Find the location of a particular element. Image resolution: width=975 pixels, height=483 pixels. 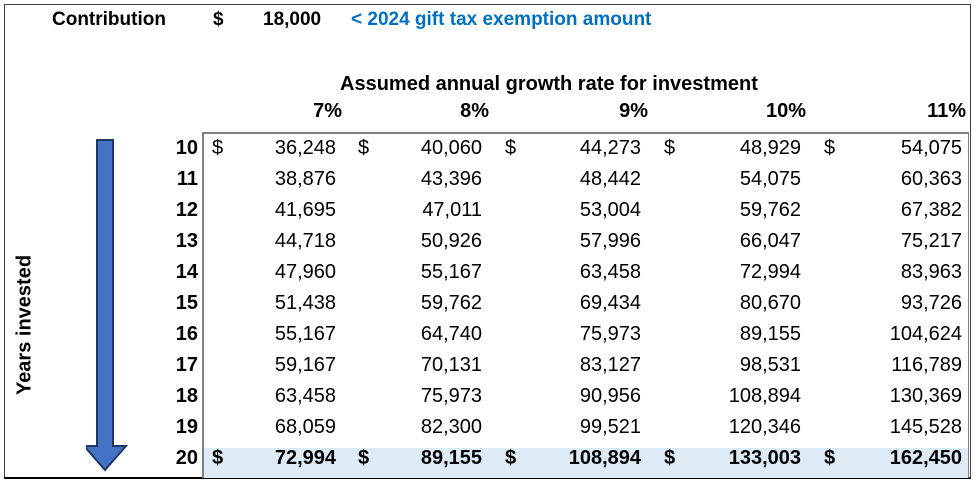

value-cell: 145,528 is located at coordinates (925, 427).